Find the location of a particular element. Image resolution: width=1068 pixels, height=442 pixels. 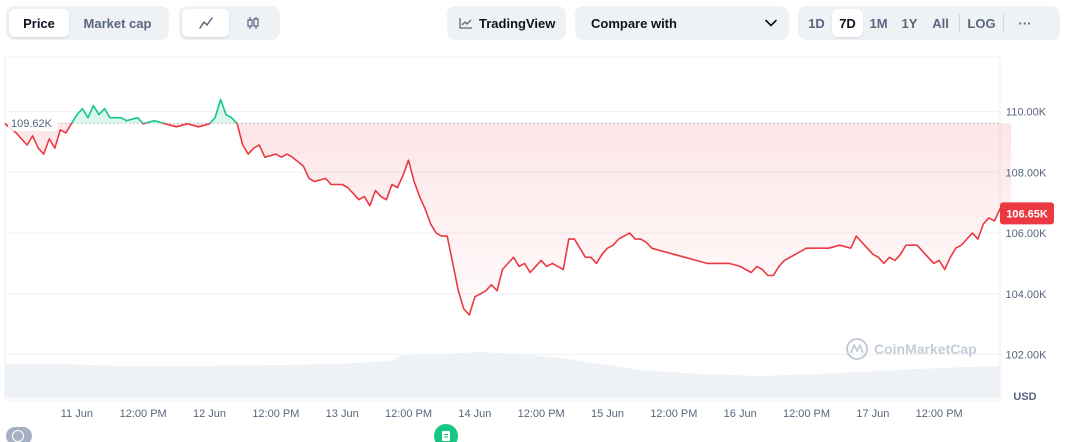

tradingview-button: TradingView is located at coordinates (506, 23).